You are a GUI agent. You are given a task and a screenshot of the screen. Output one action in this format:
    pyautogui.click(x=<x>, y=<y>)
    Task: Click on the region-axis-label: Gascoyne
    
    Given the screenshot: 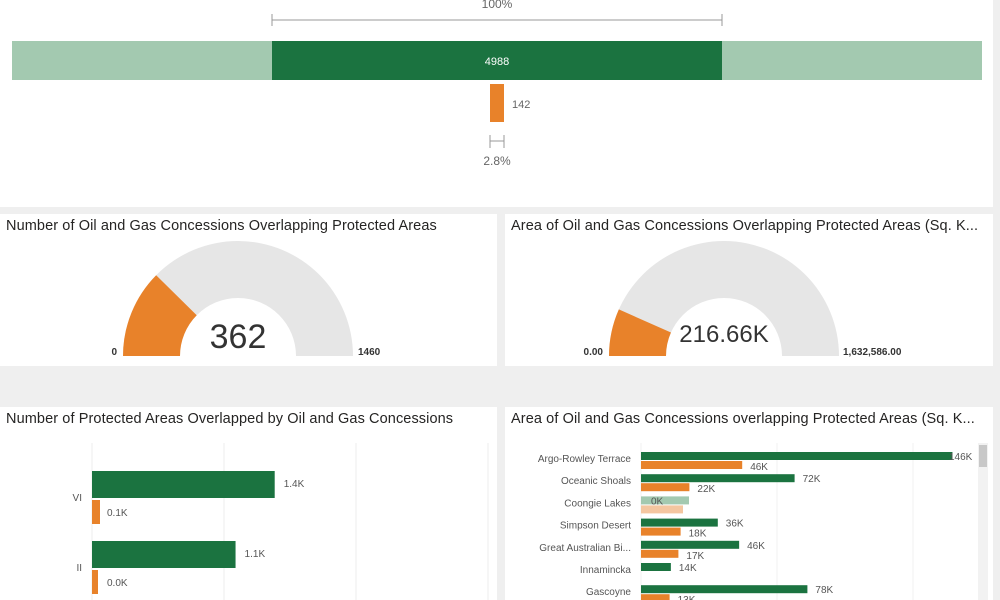 What is the action you would take?
    pyautogui.click(x=608, y=592)
    